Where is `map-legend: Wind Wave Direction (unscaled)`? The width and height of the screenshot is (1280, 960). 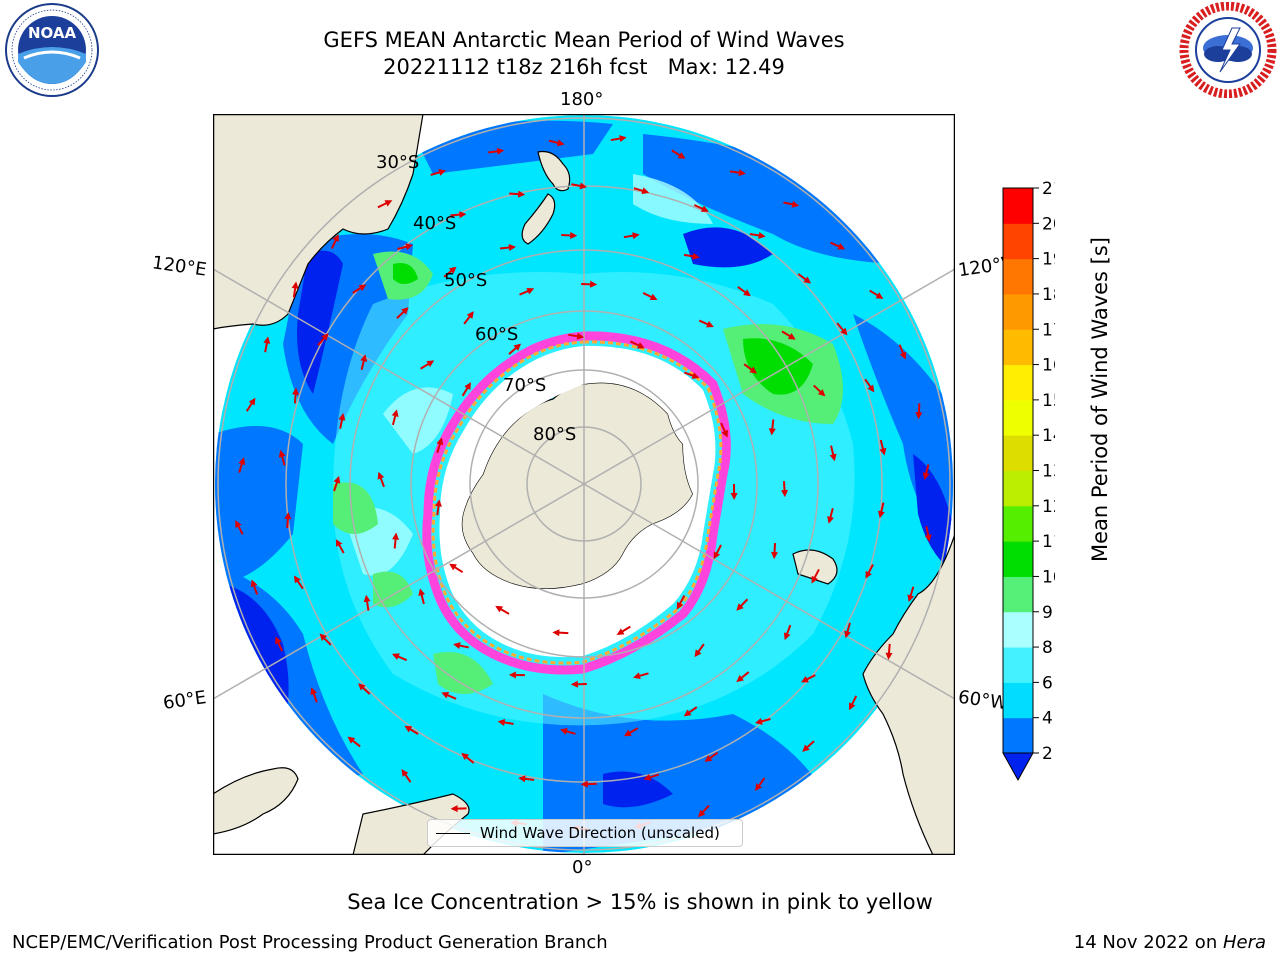 map-legend: Wind Wave Direction (unscaled) is located at coordinates (585, 833).